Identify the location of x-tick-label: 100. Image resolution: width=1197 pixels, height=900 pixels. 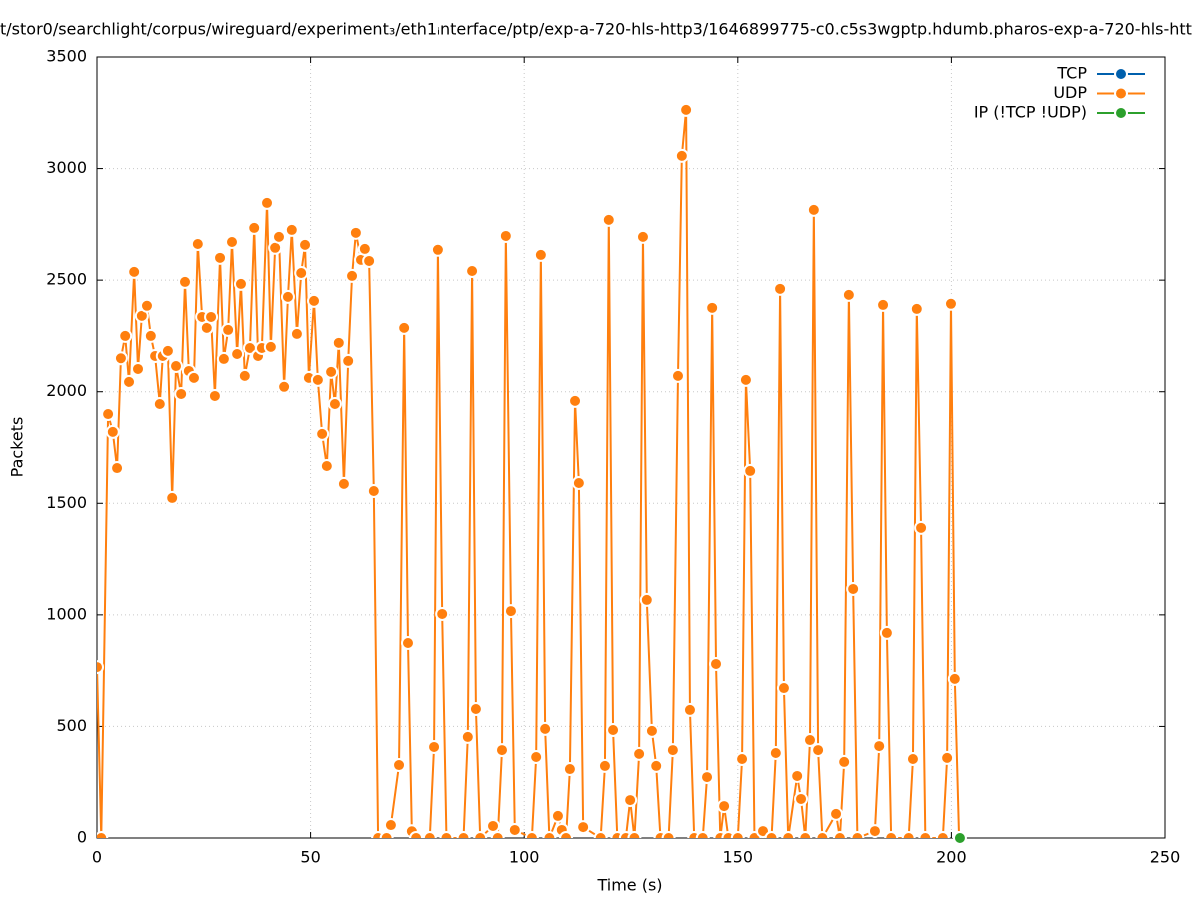
(524, 857).